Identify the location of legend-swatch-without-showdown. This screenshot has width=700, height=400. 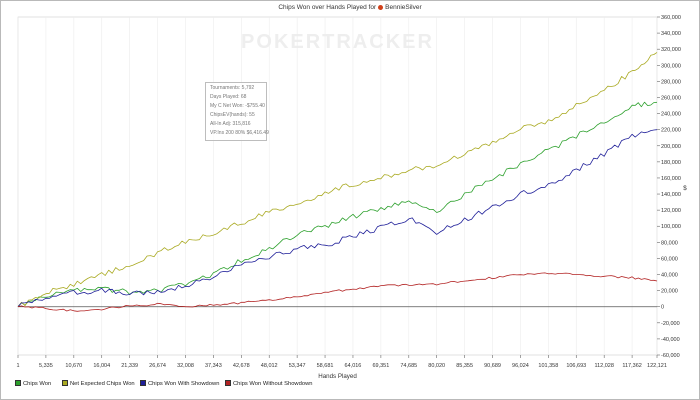
(228, 383).